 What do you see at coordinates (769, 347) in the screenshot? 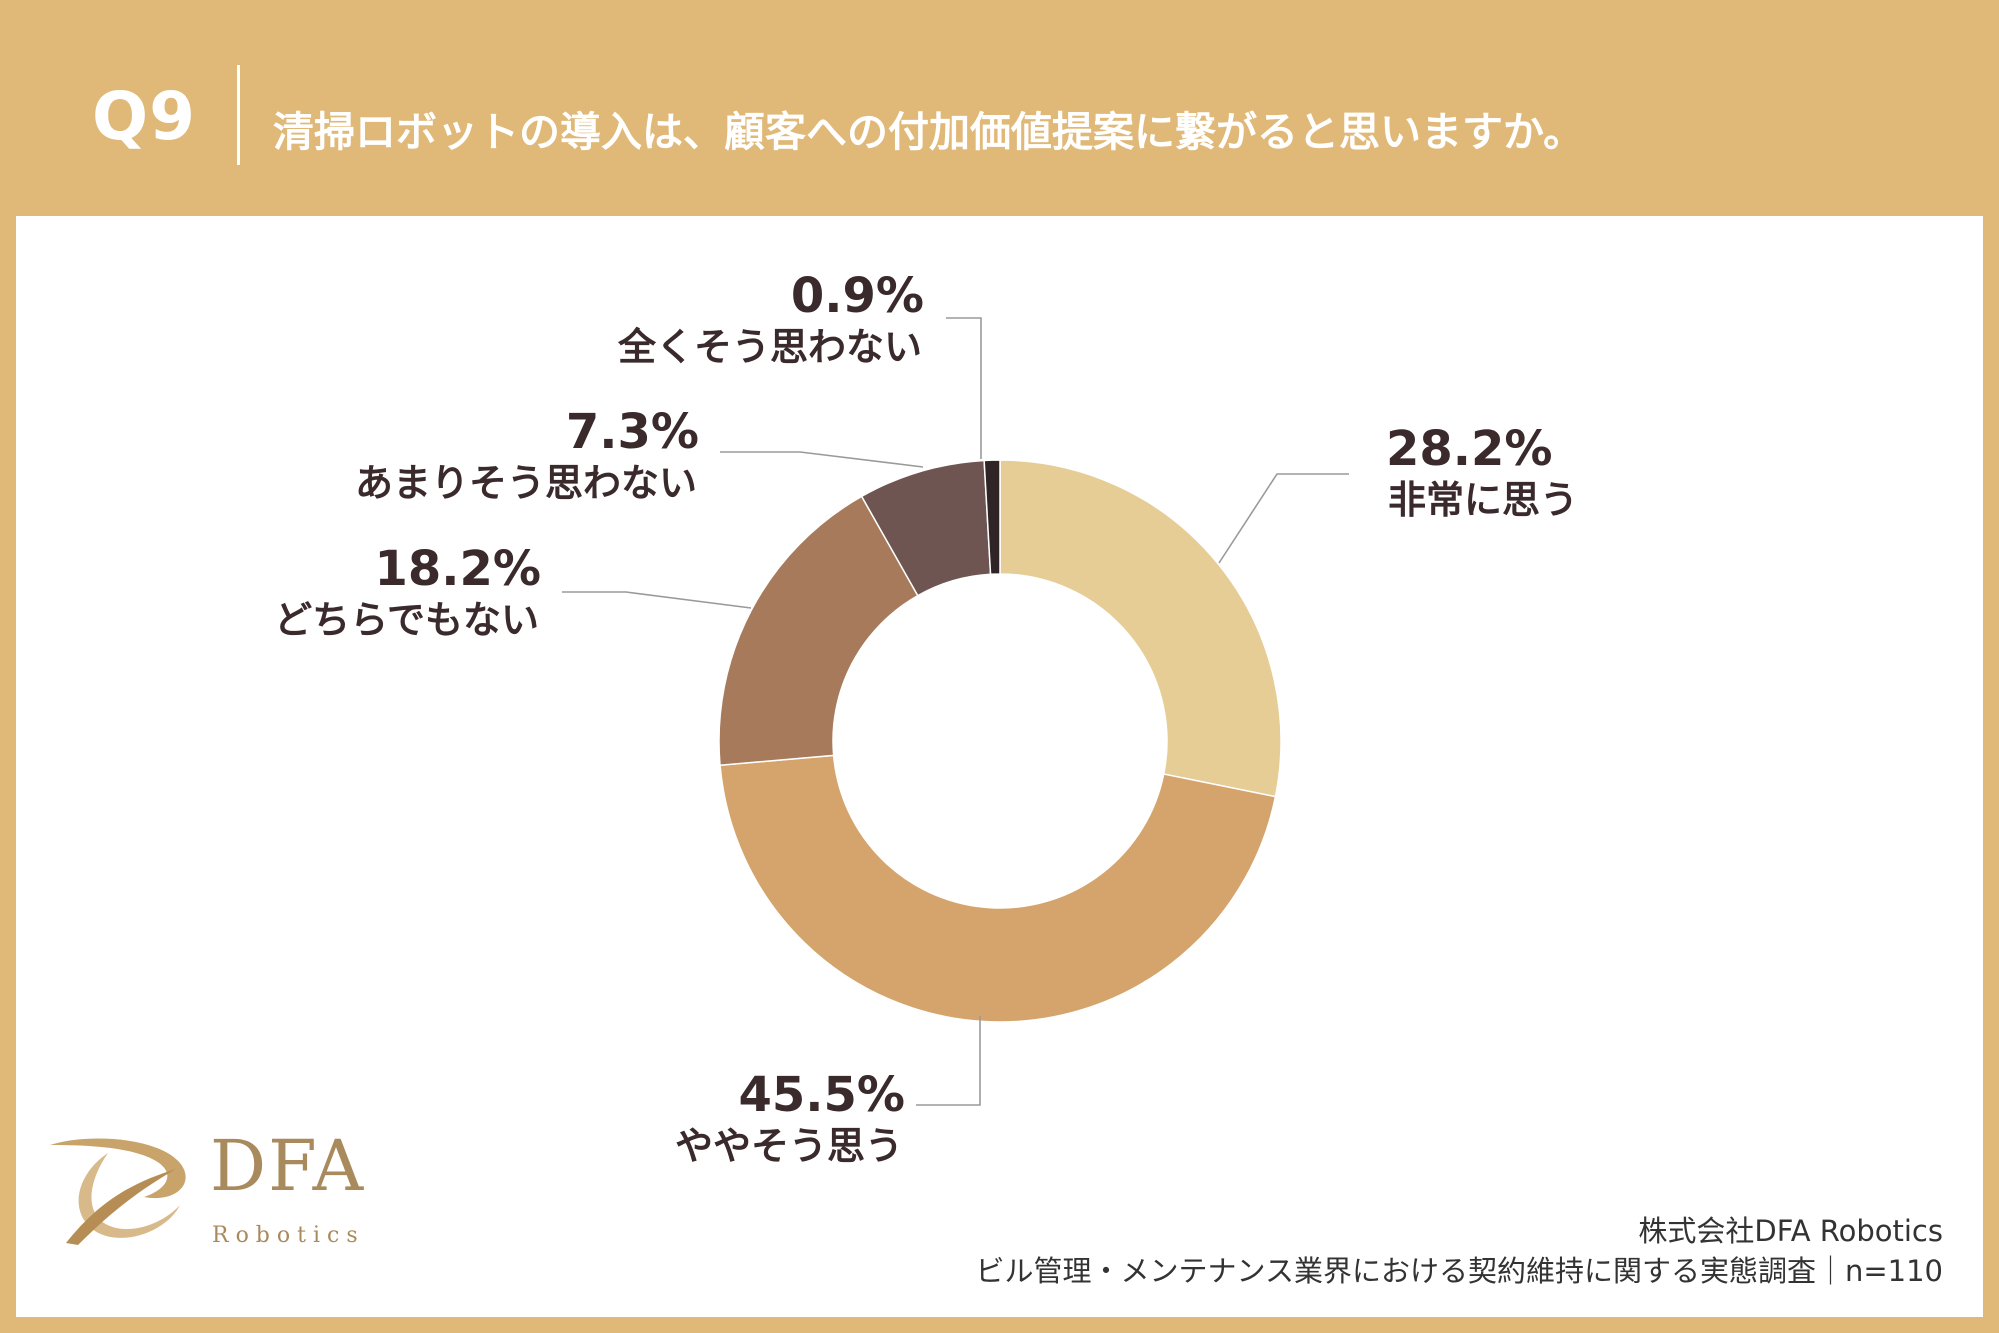
I see `data-label-not-at-all: 全くそう思わない` at bounding box center [769, 347].